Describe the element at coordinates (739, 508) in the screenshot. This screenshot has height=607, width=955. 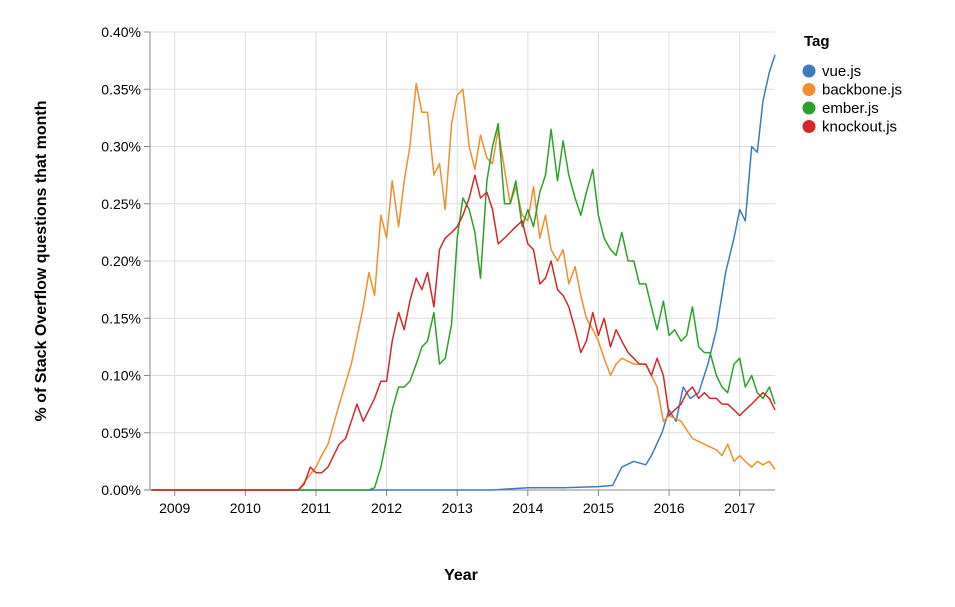
I see `x-tick-label: 2017` at that location.